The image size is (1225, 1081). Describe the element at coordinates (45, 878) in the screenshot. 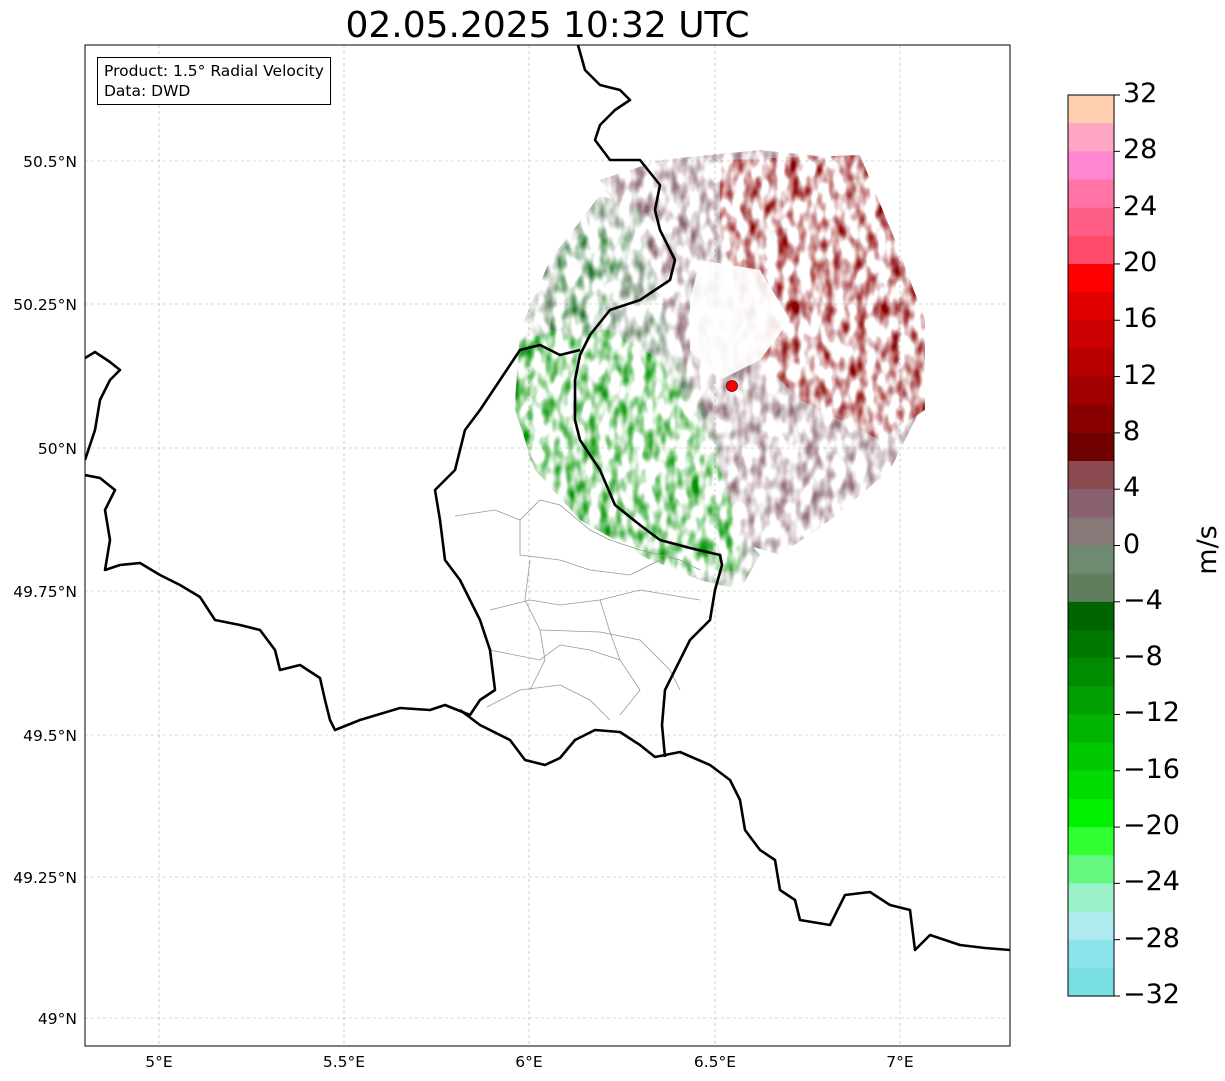

I see `lat-label: 49.25°N` at that location.